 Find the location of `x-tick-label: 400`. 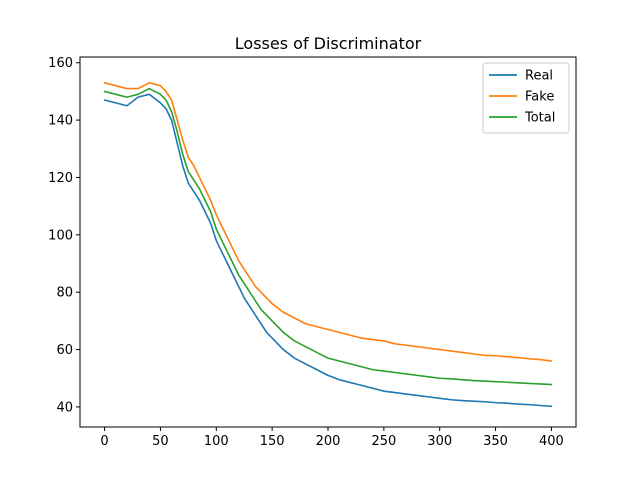

x-tick-label: 400 is located at coordinates (551, 441).